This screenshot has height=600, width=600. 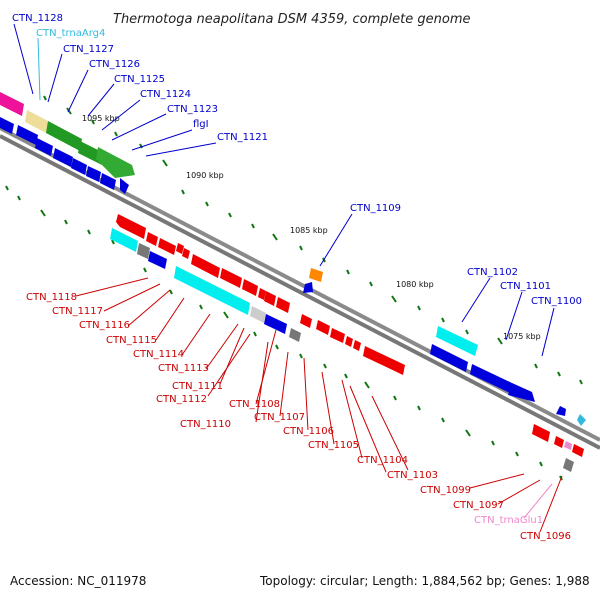 What do you see at coordinates (492, 272) in the screenshot?
I see `gene-label: CTN_1102` at bounding box center [492, 272].